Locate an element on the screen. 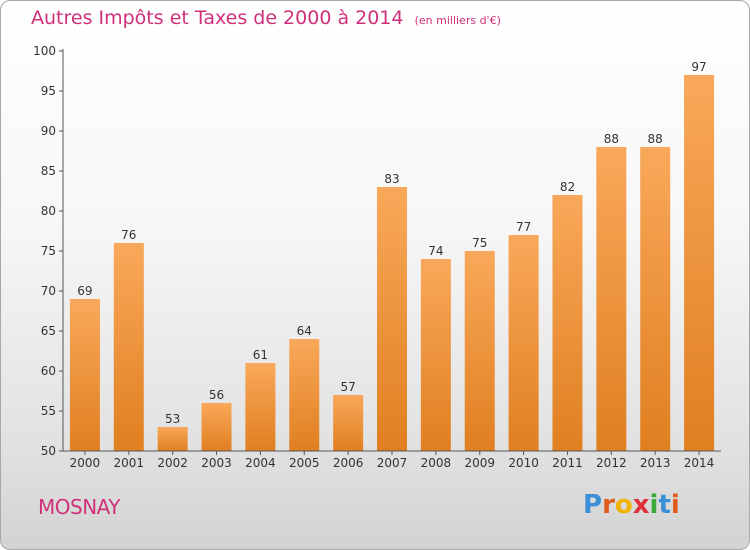  brand-letter: x is located at coordinates (641, 505).